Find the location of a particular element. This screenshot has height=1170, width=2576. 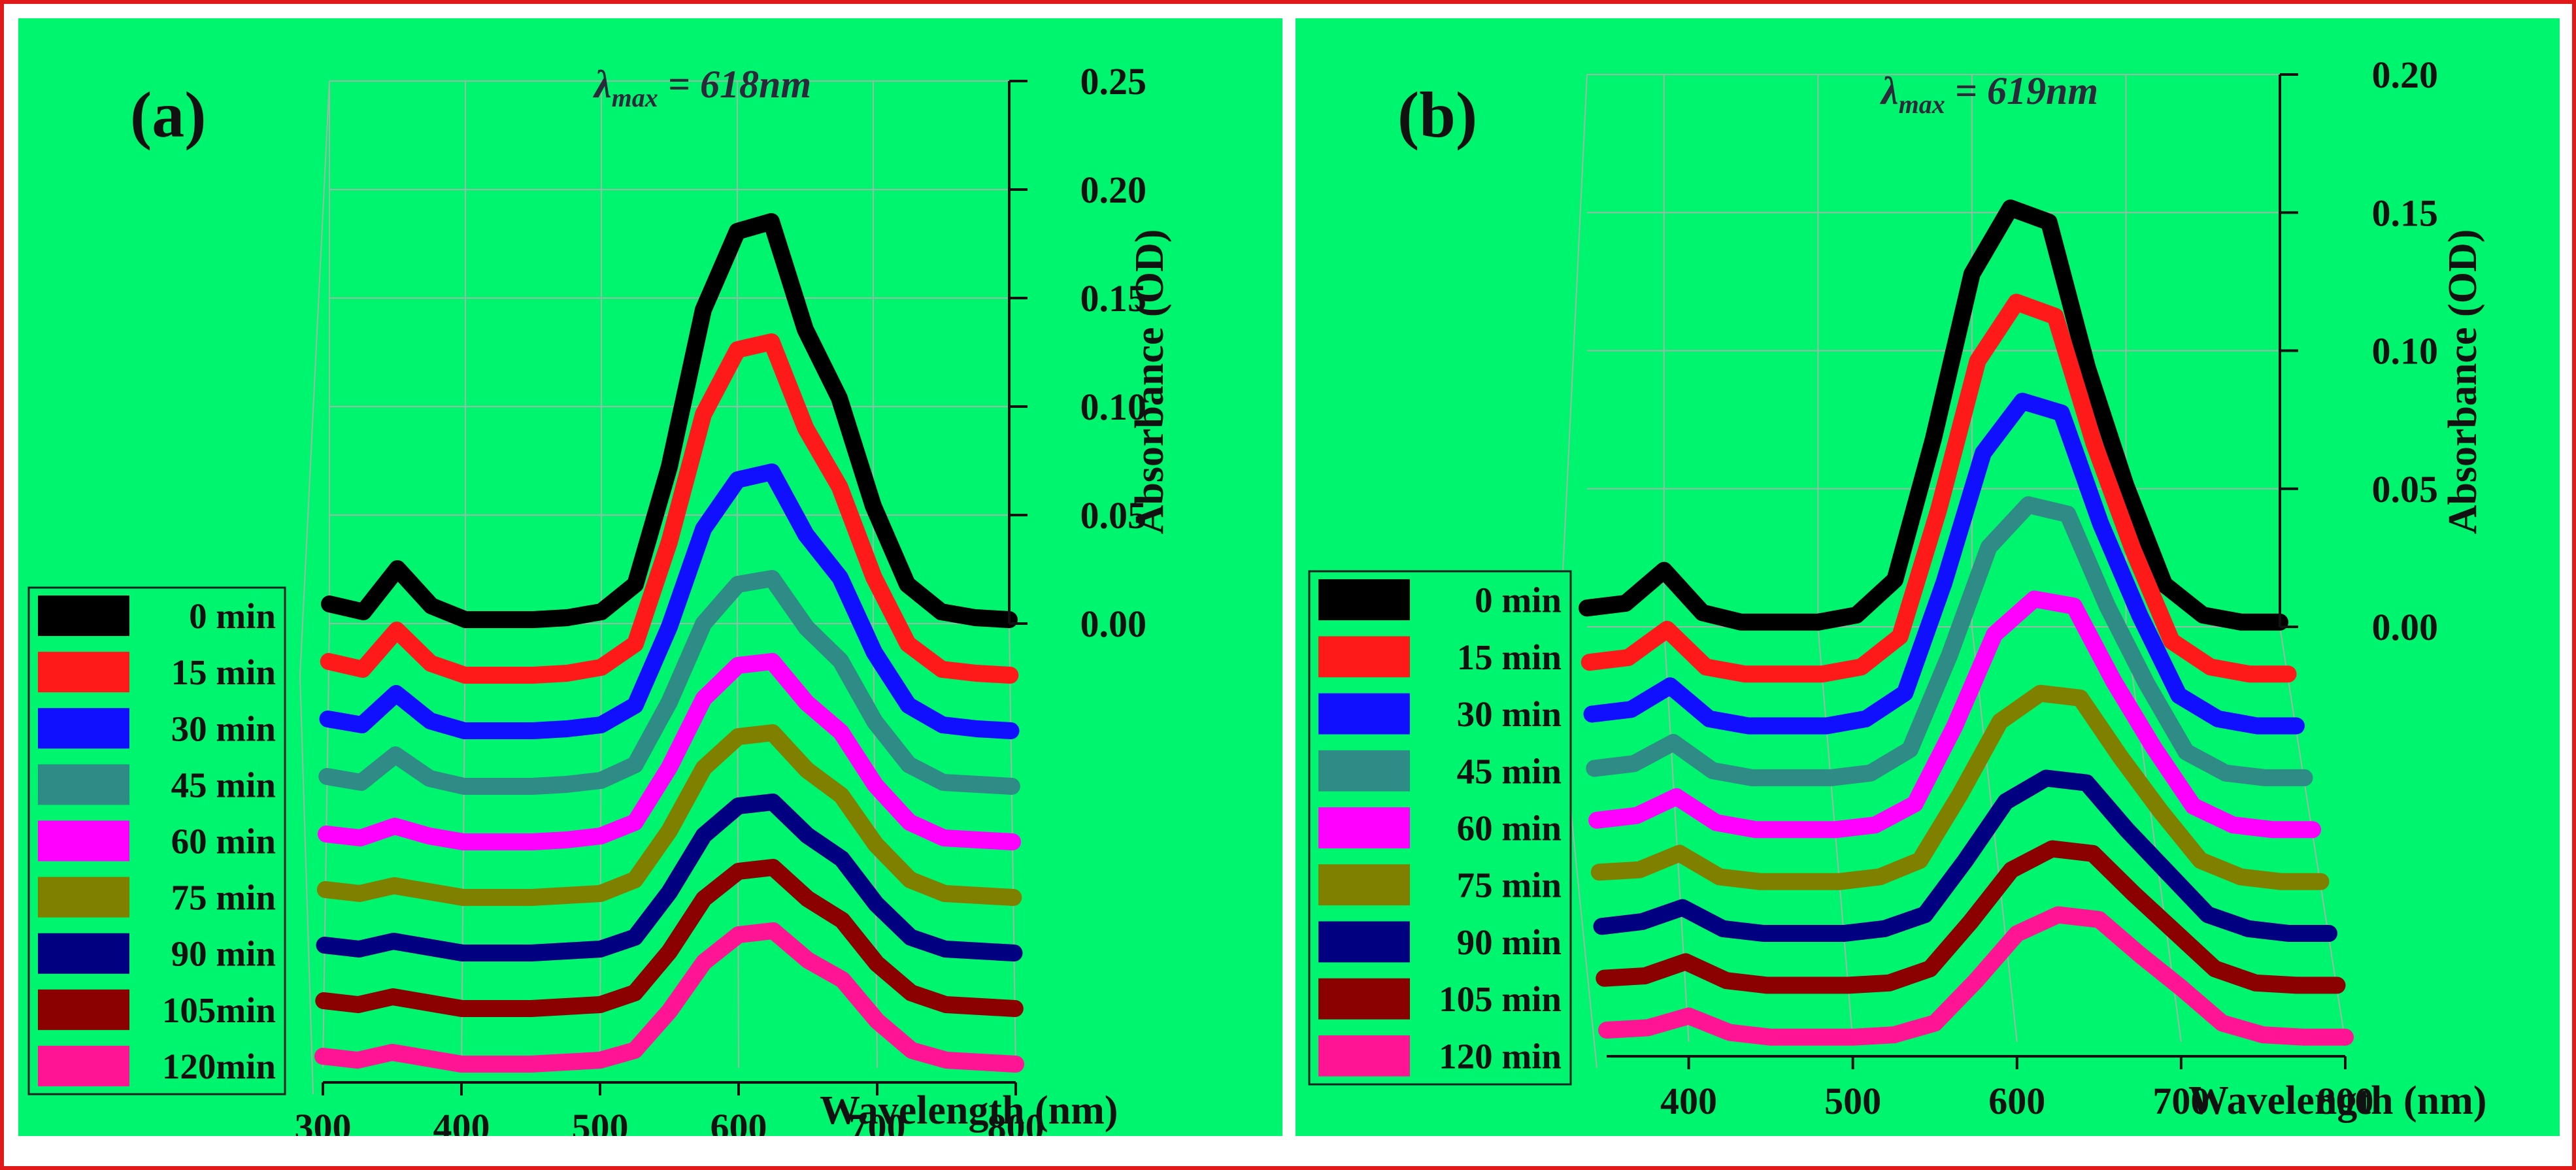

panel-label-b: (b) is located at coordinates (1437, 114).